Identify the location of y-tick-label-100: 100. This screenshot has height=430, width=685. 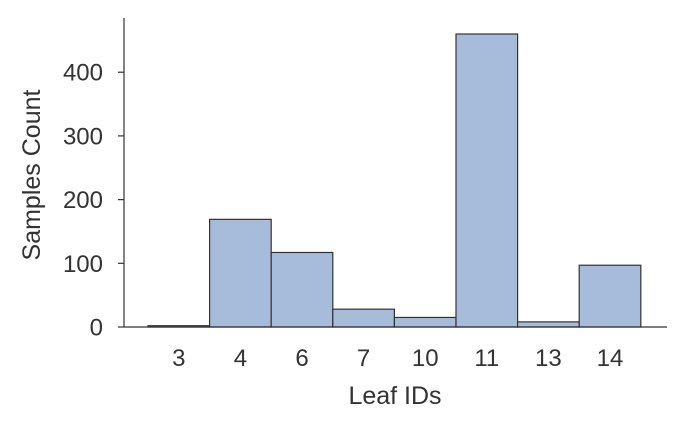
(83, 264).